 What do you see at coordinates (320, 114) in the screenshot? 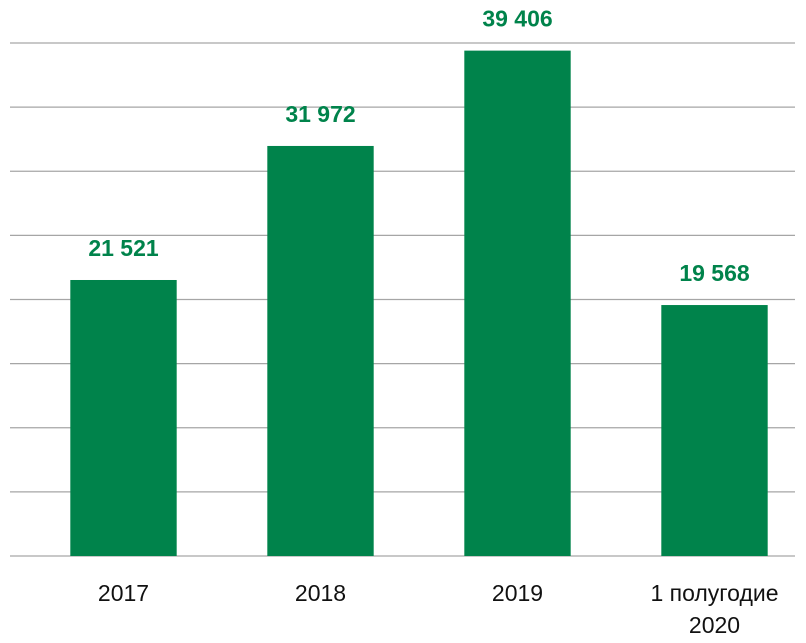
I see `value-label: 31 972` at bounding box center [320, 114].